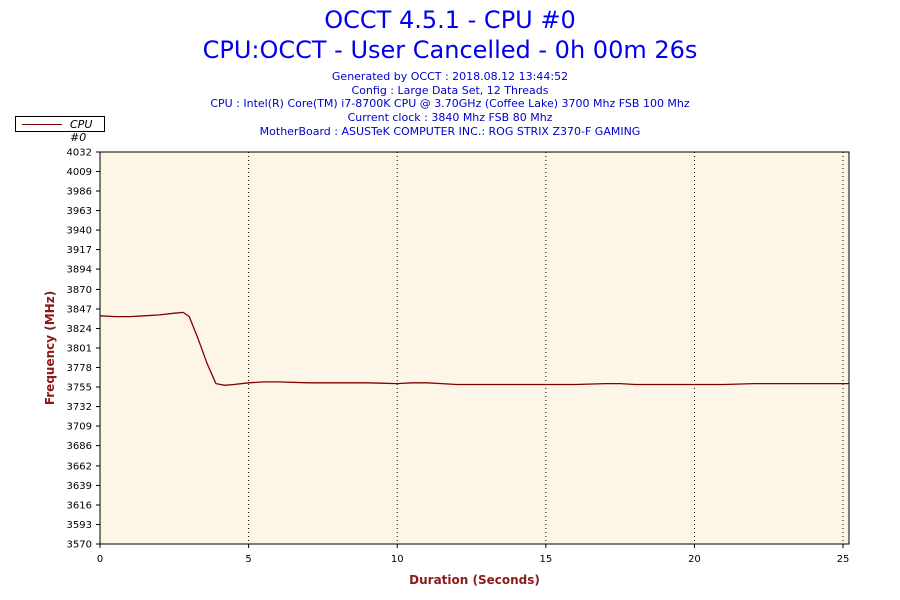 This screenshot has height=600, width=900. I want to click on y-tick-label: 3894, so click(79, 270).